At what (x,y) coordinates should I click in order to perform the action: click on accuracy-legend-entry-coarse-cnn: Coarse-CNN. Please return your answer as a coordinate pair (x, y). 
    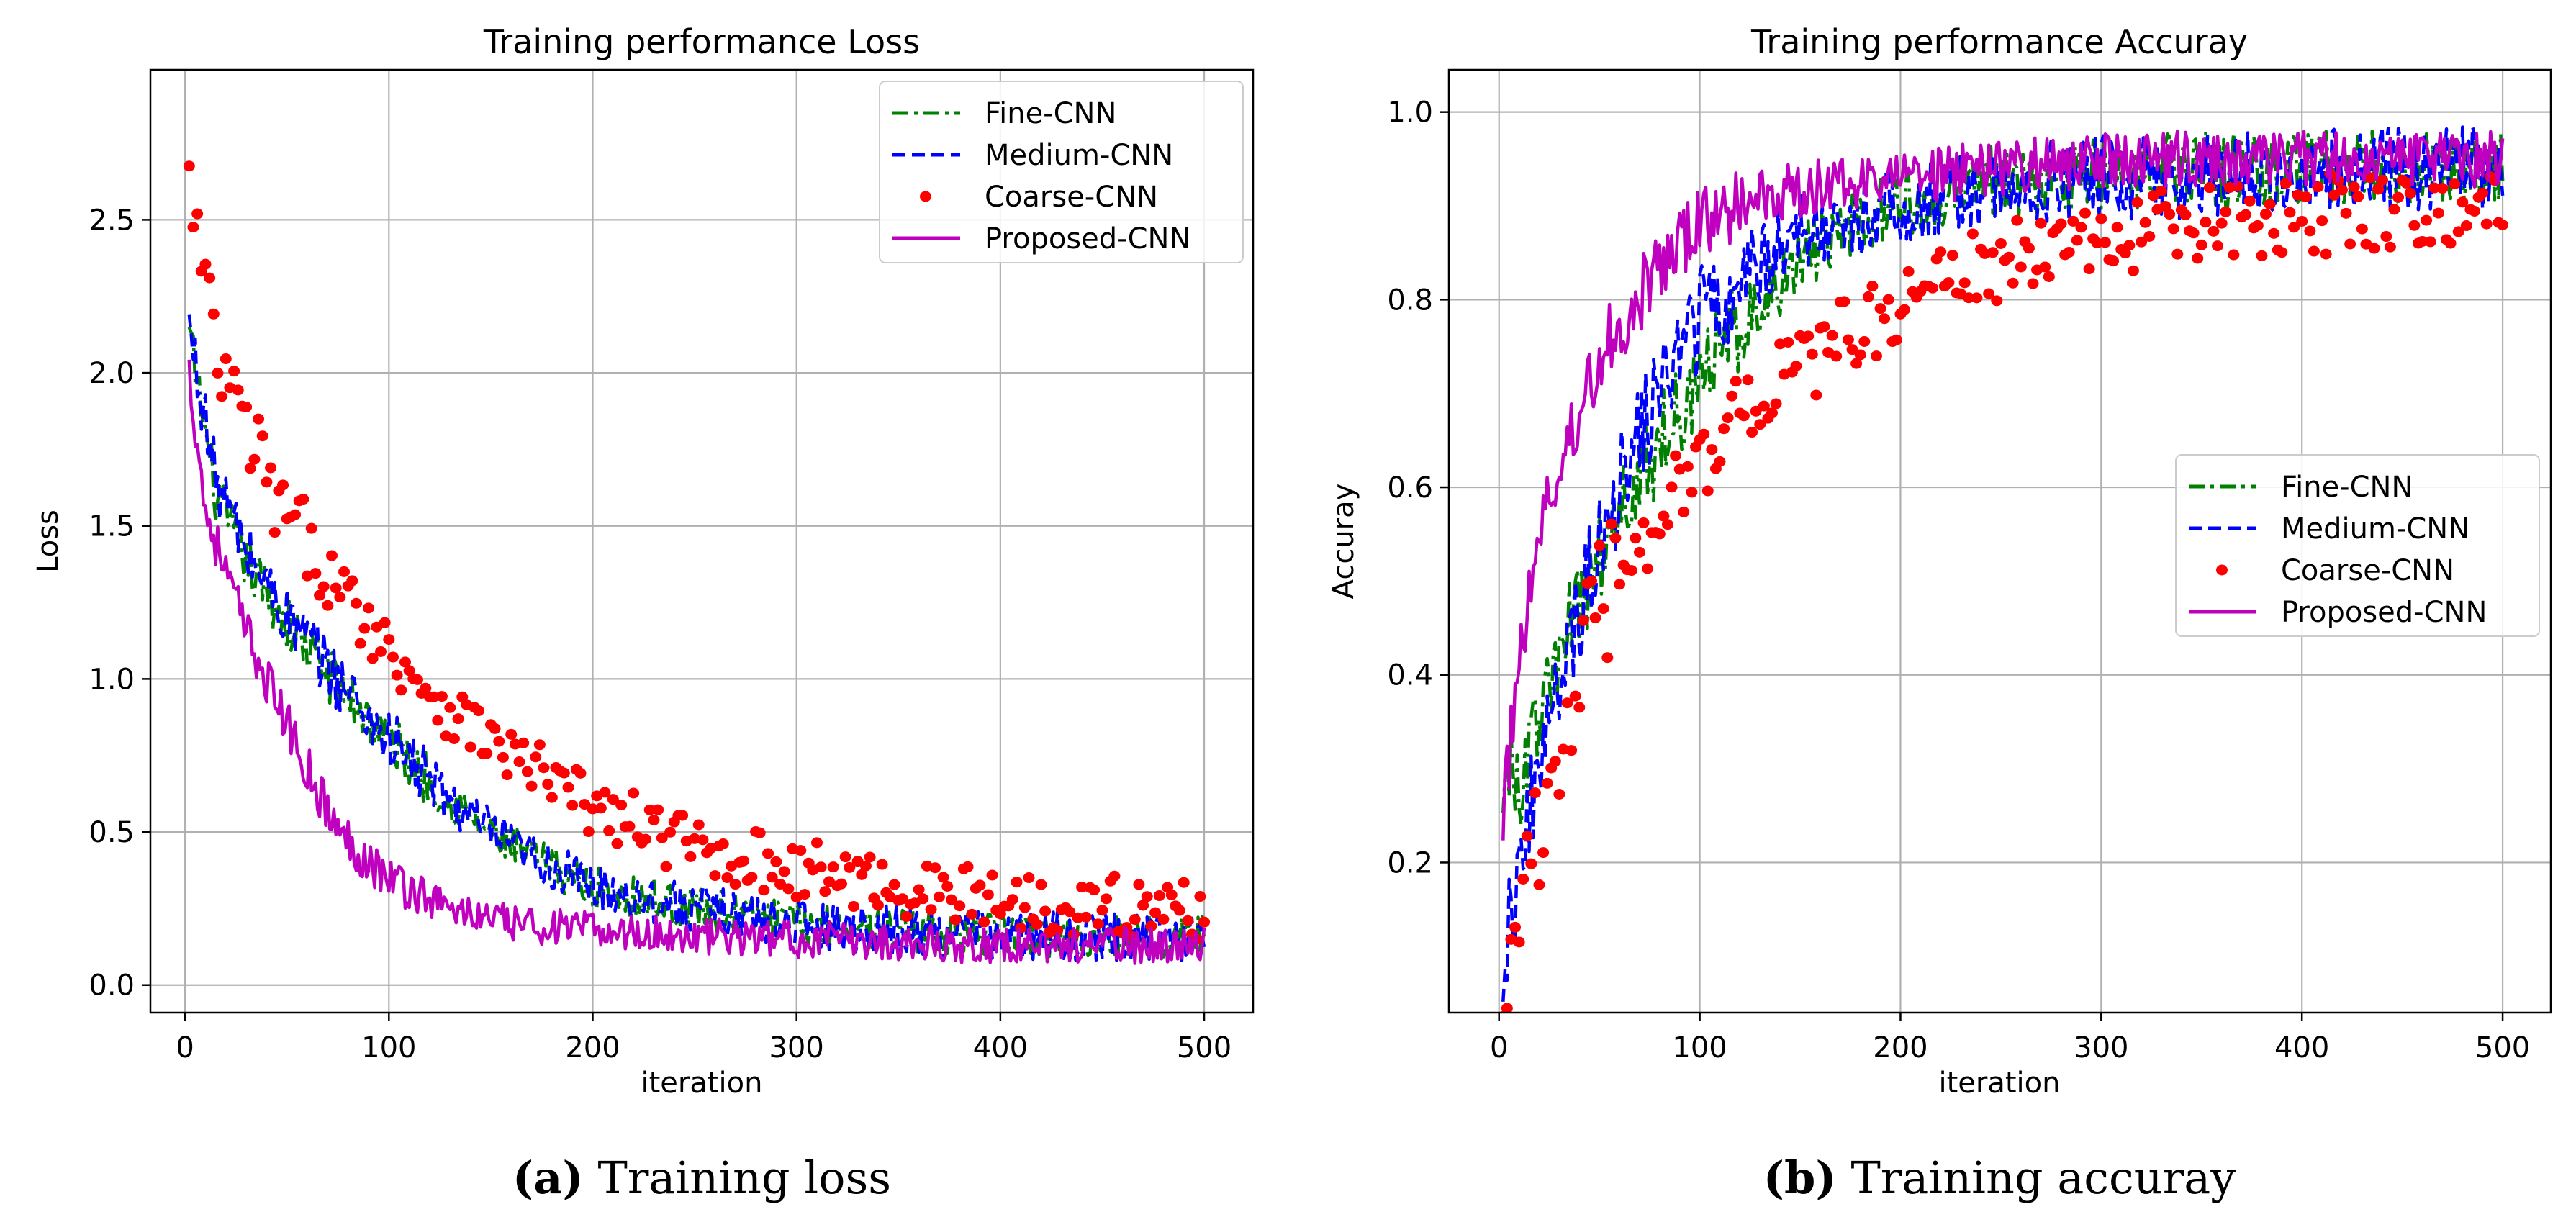
    Looking at the image, I should click on (2335, 570).